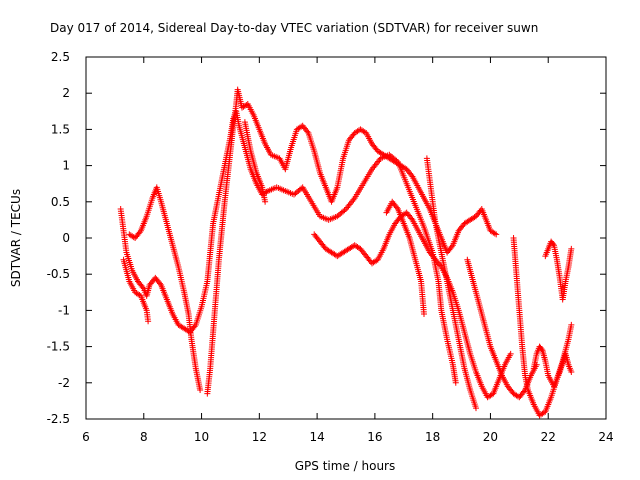 This screenshot has height=480, width=640. Describe the element at coordinates (64, 310) in the screenshot. I see `y-tick-label: -1` at that location.